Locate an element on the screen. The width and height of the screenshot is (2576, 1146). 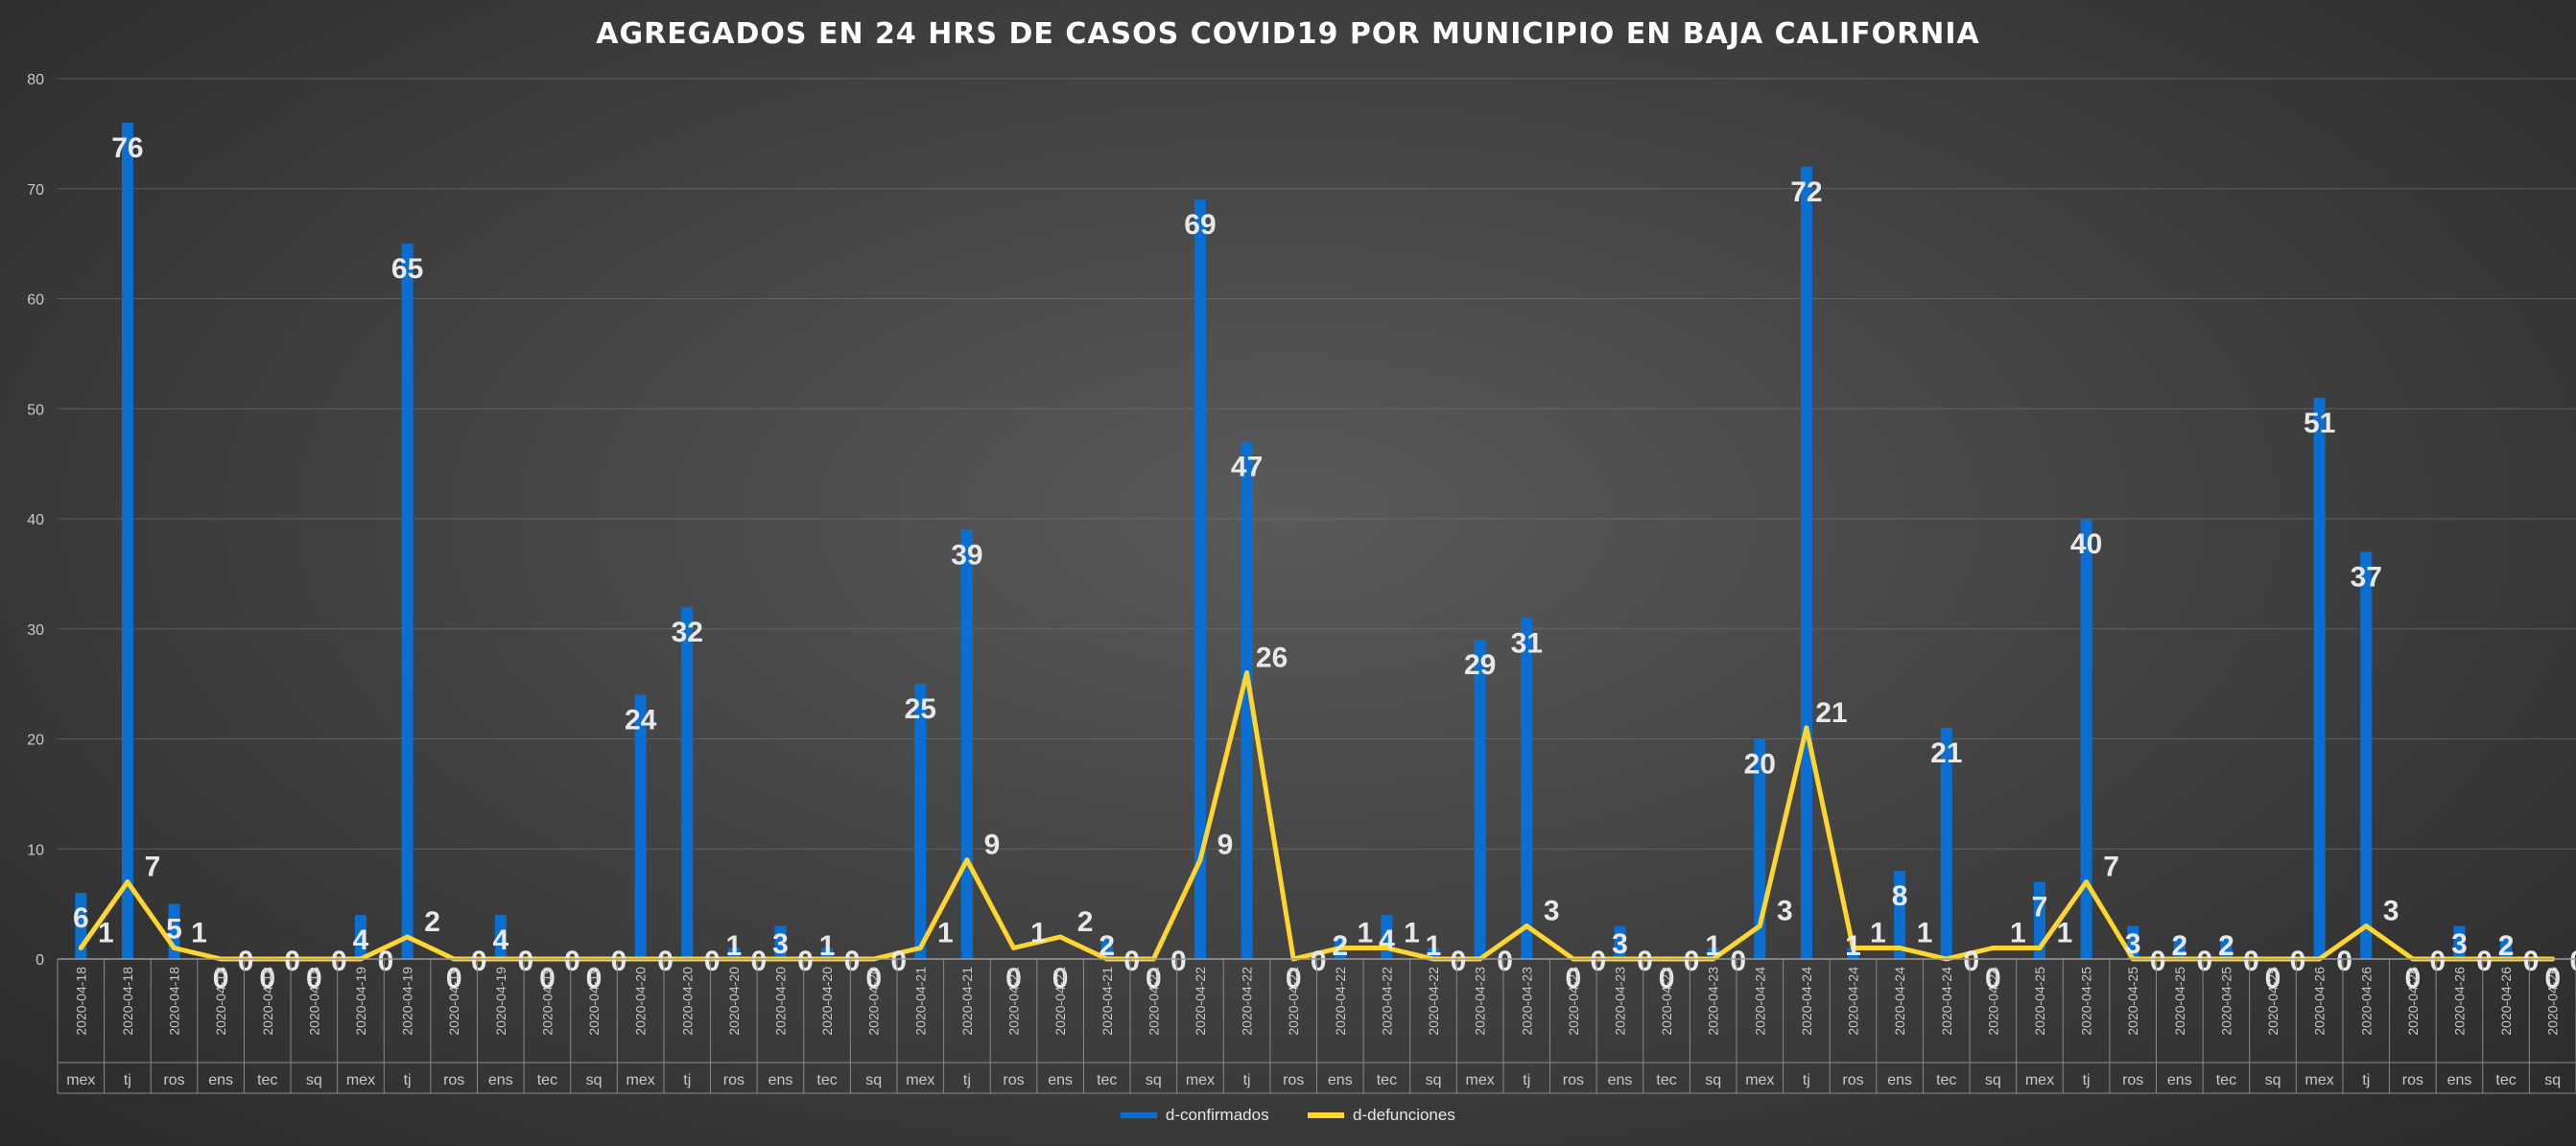
x-tick-label-date: 2020-04-22 is located at coordinates (1341, 1001).